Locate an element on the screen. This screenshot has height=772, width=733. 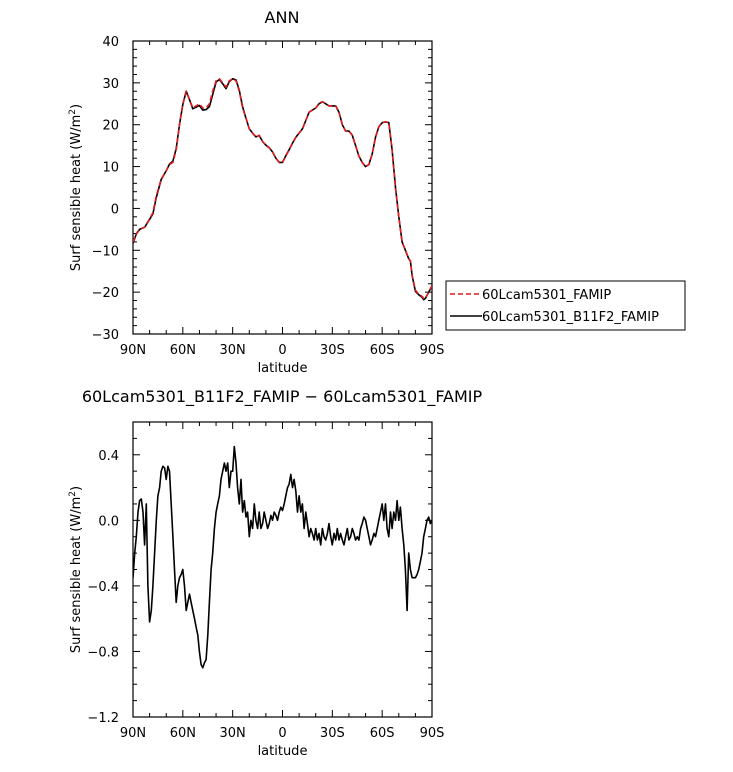
y-tick-label: 30 is located at coordinates (110, 84).